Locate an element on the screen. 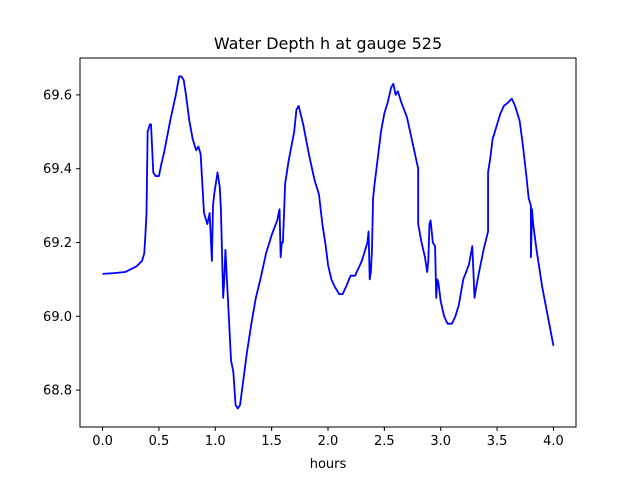 The height and width of the screenshot is (480, 640). x-tick-label: 3.5 is located at coordinates (497, 441).